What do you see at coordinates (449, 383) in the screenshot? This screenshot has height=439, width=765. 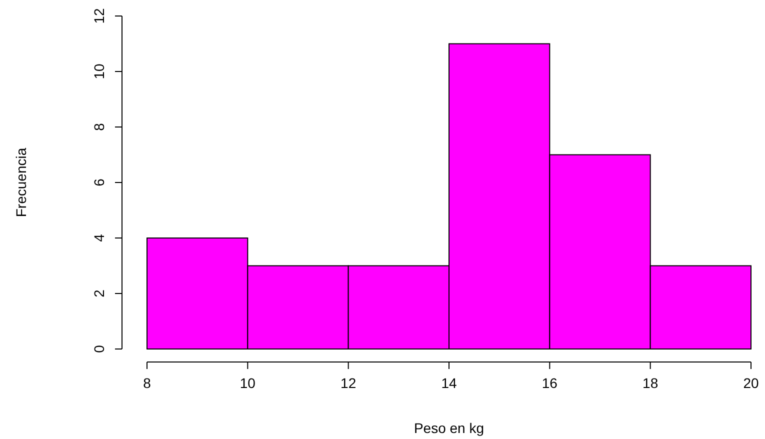 I see `x-tick-label: 14` at bounding box center [449, 383].